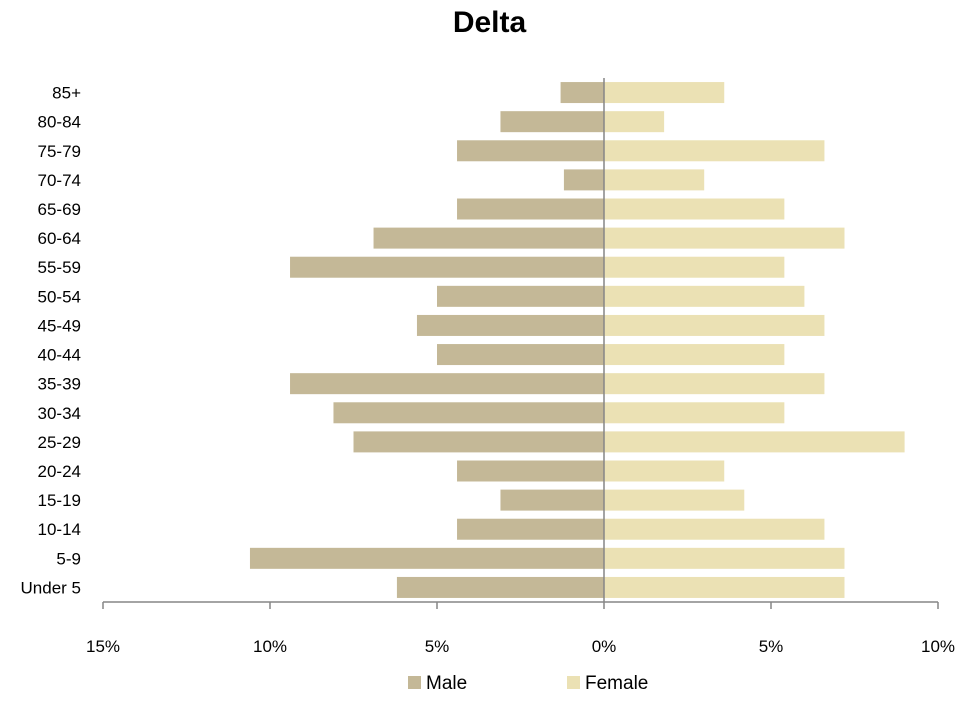 This screenshot has height=713, width=979. Describe the element at coordinates (59, 384) in the screenshot. I see `y-tick-label: 35-39` at that location.